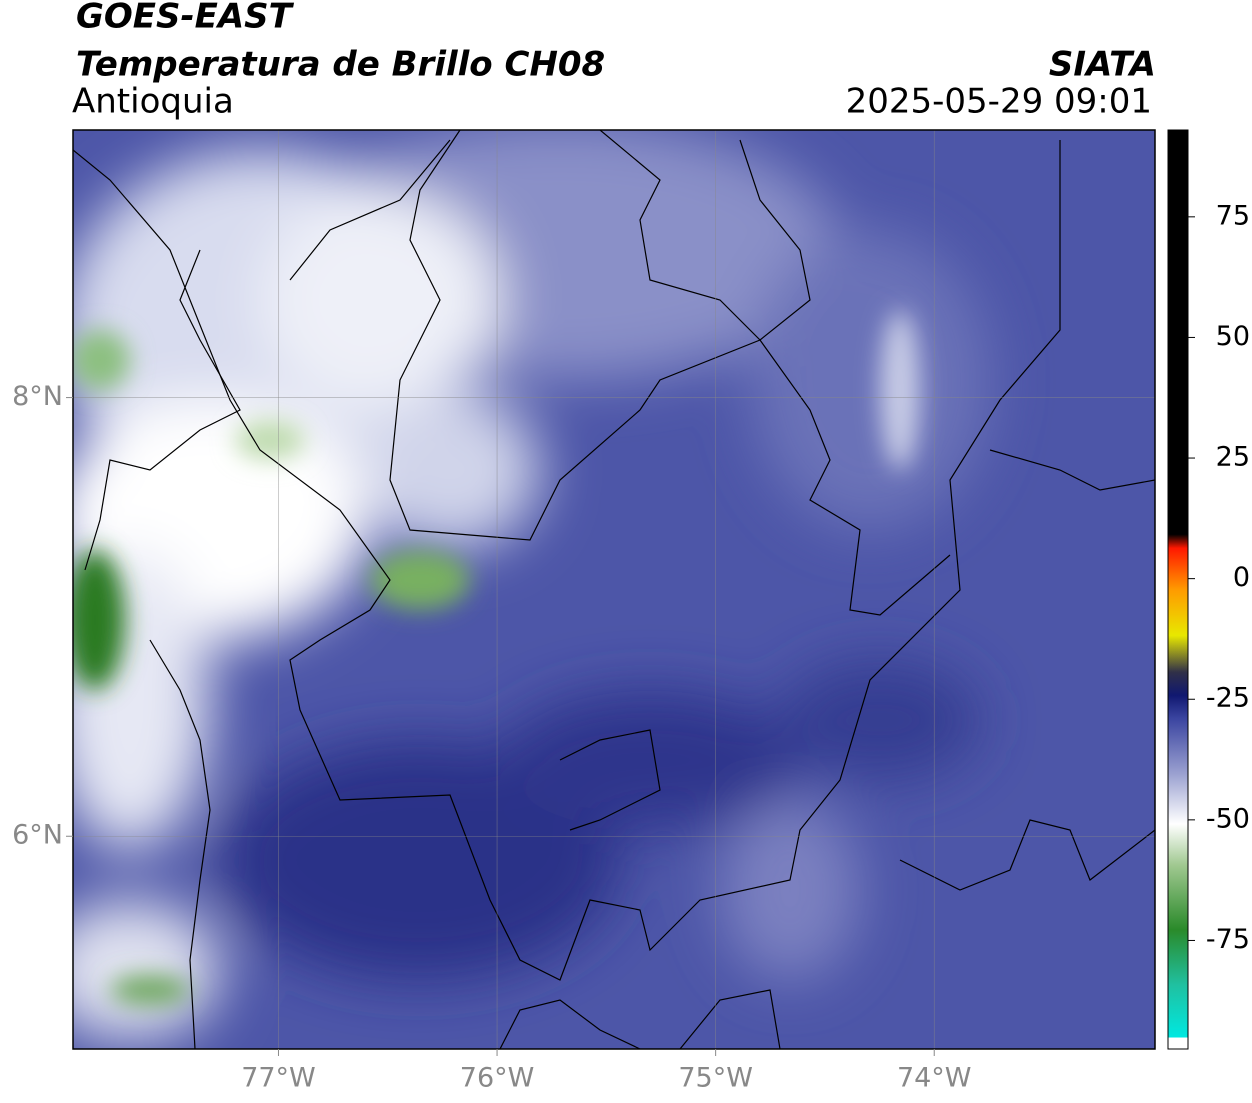  Describe the element at coordinates (1233, 215) in the screenshot. I see `colorbar-tick-label: 75` at that location.